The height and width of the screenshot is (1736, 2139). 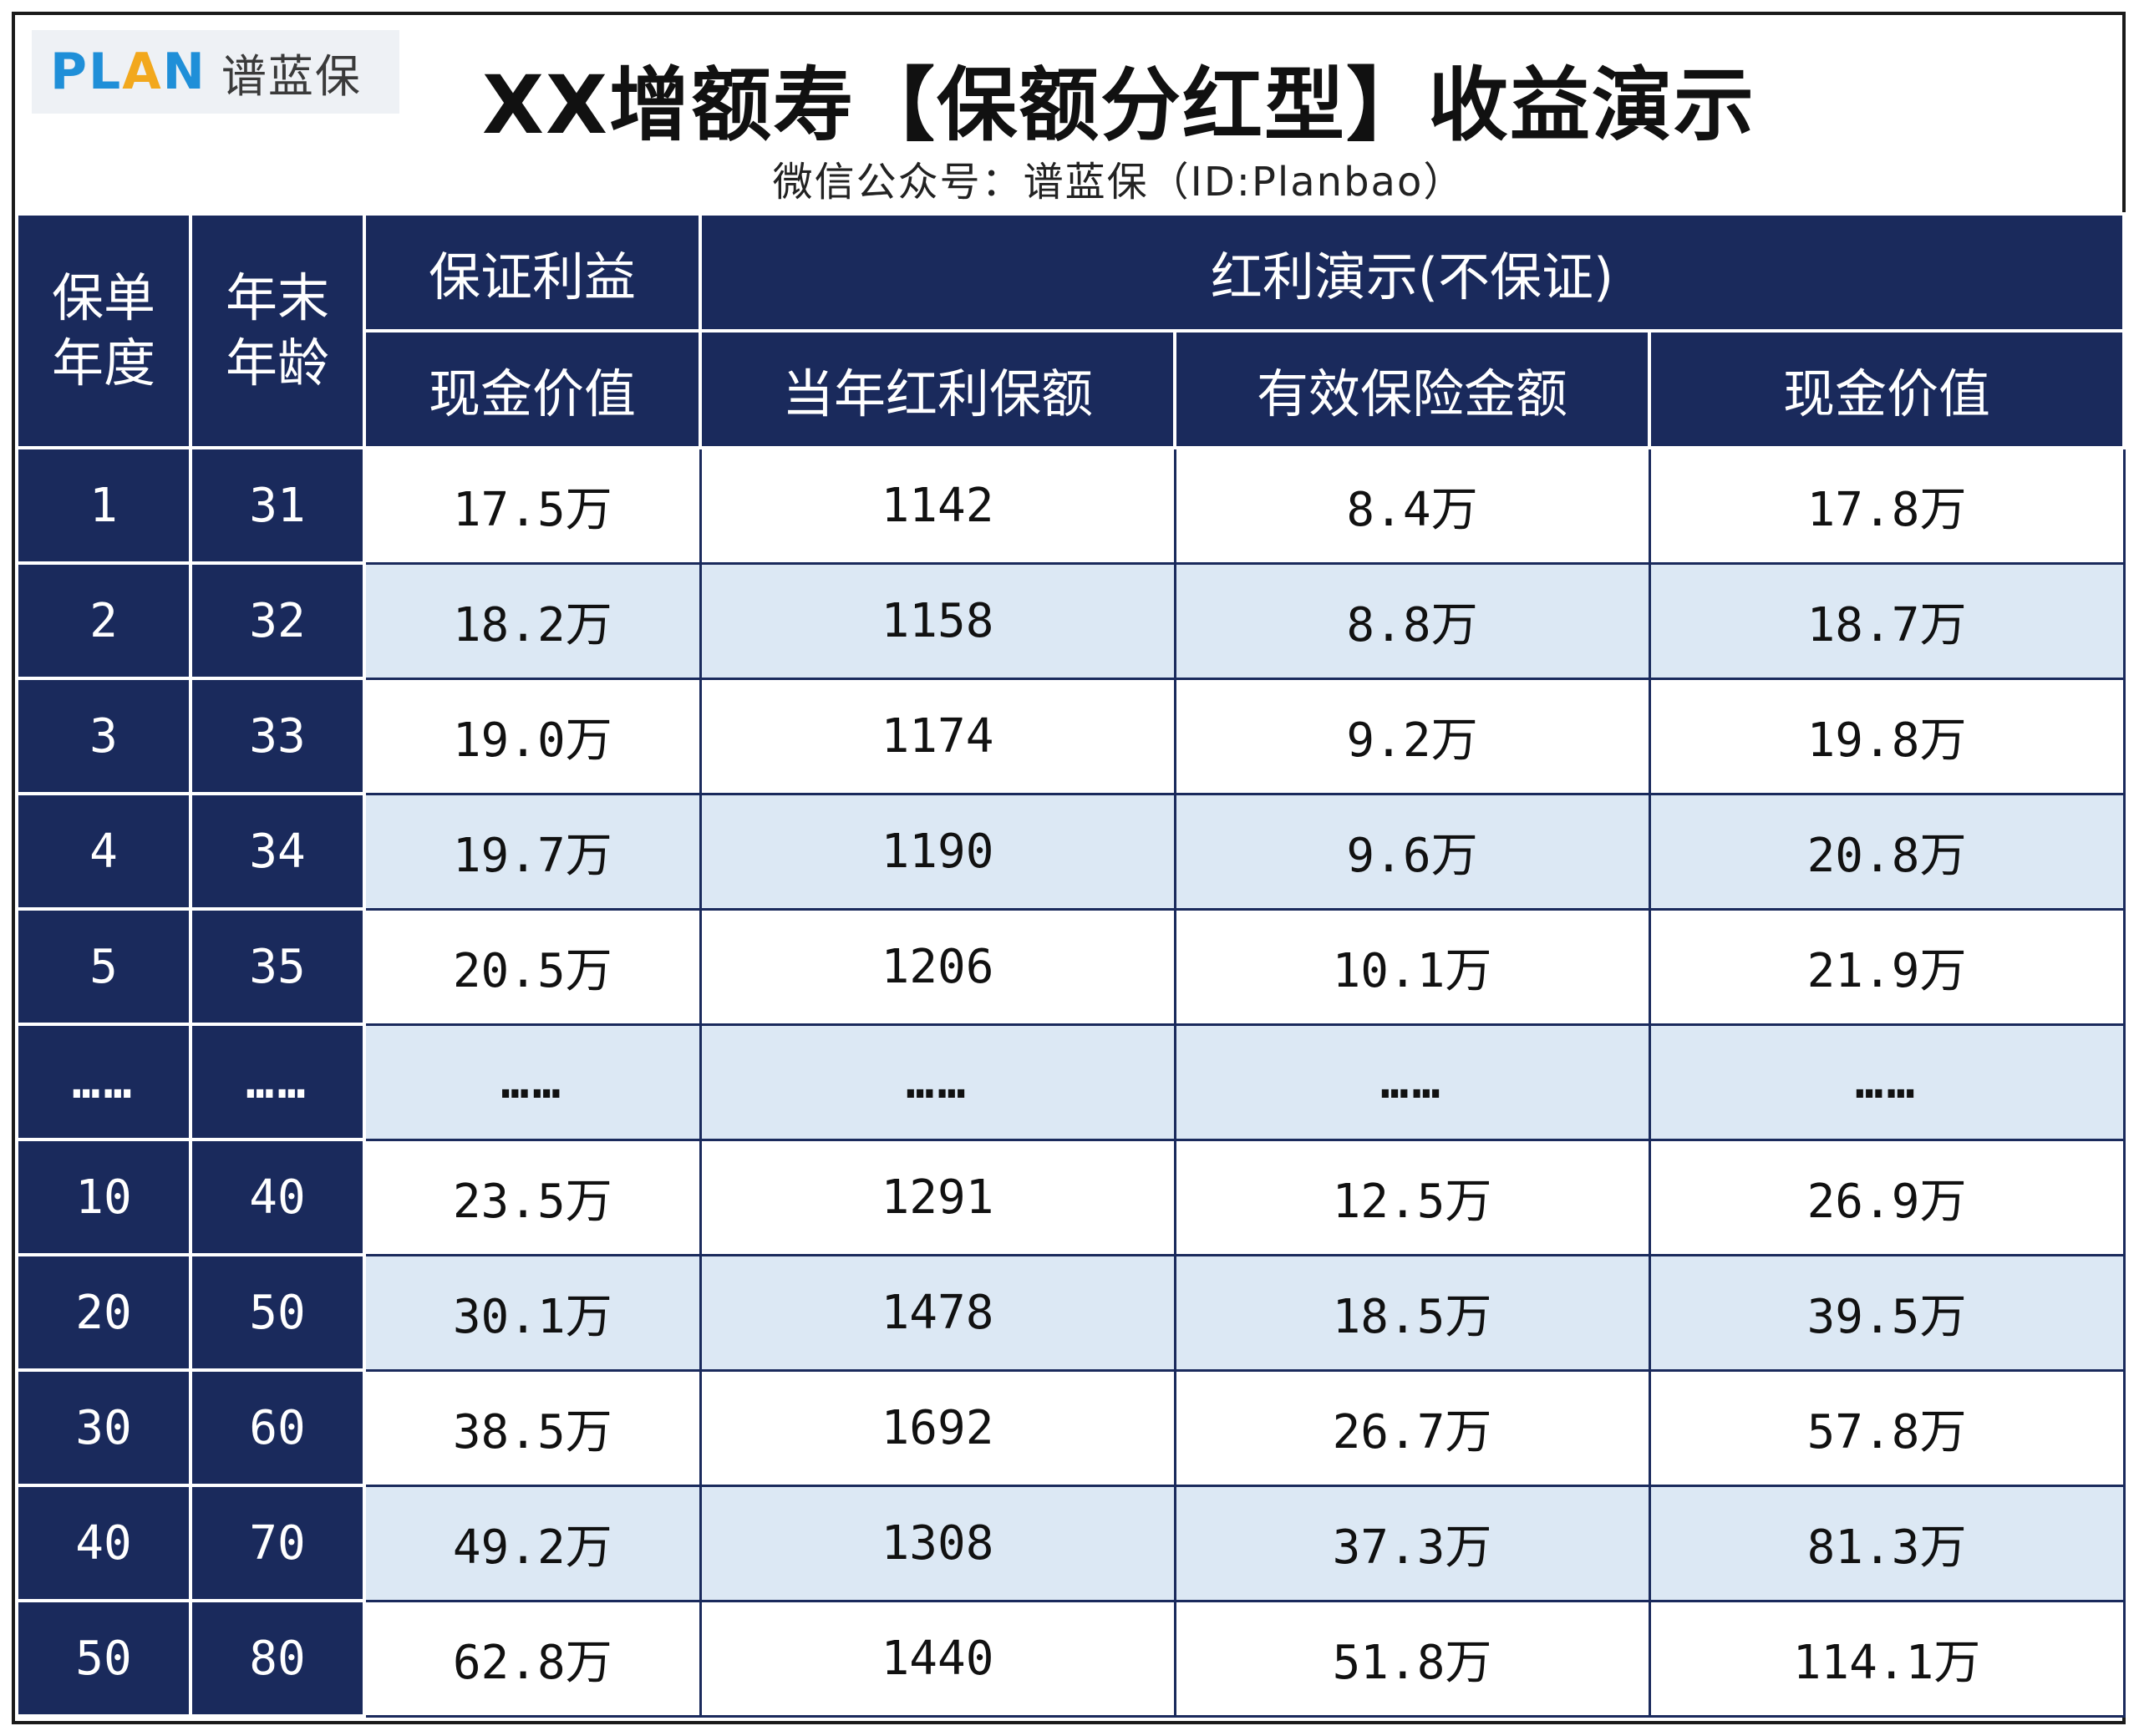 I want to click on cell-dividend-cash-value: 17.8万, so click(x=1887, y=505).